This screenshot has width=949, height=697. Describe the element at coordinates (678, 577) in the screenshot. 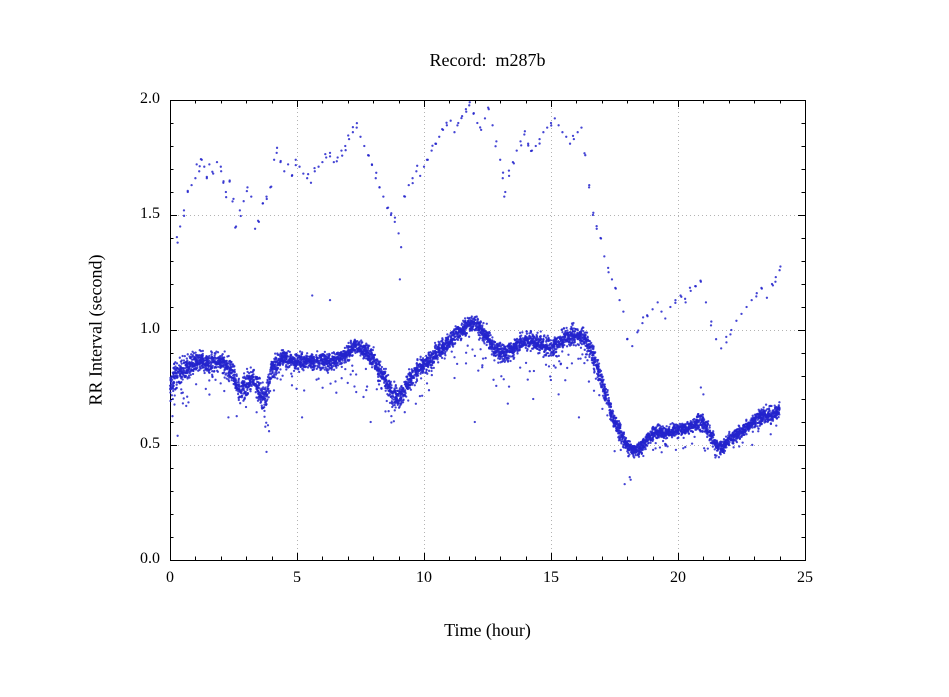

I see `x-tick-label: 20` at that location.